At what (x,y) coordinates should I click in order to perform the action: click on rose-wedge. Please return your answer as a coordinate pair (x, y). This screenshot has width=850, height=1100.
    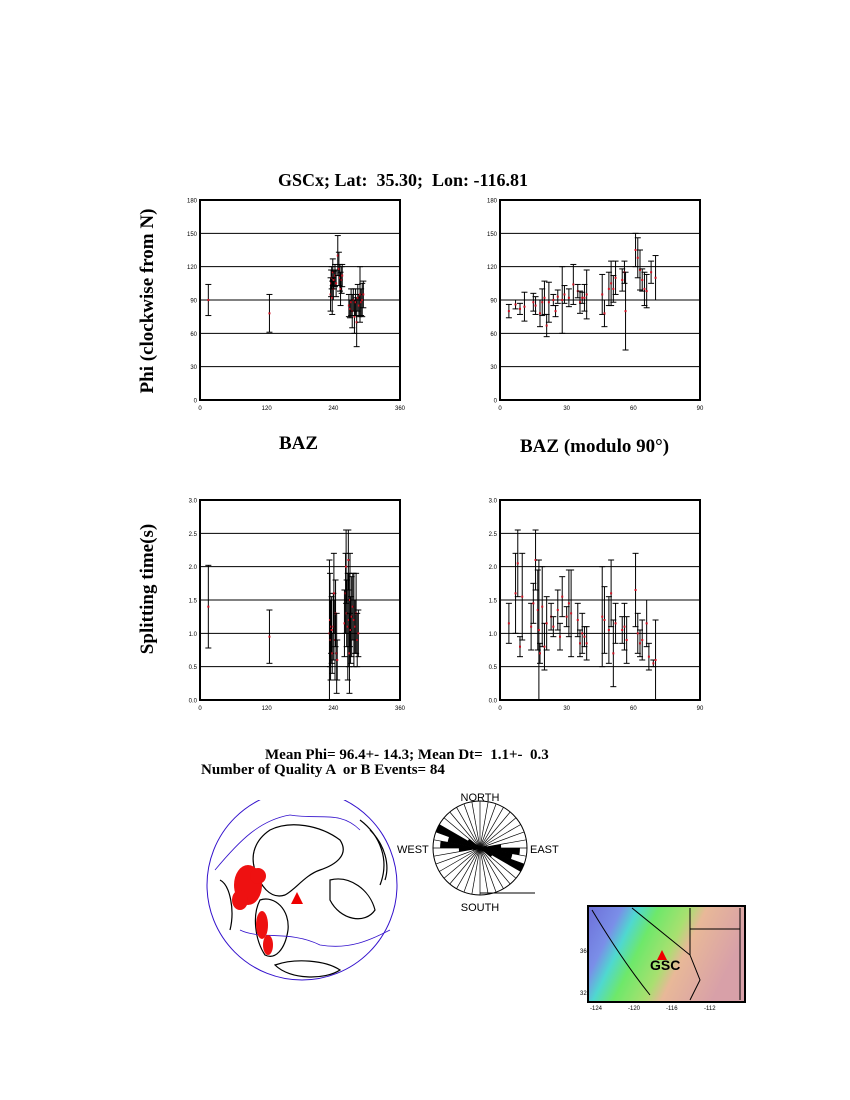
    Looking at the image, I should click on (457, 836).